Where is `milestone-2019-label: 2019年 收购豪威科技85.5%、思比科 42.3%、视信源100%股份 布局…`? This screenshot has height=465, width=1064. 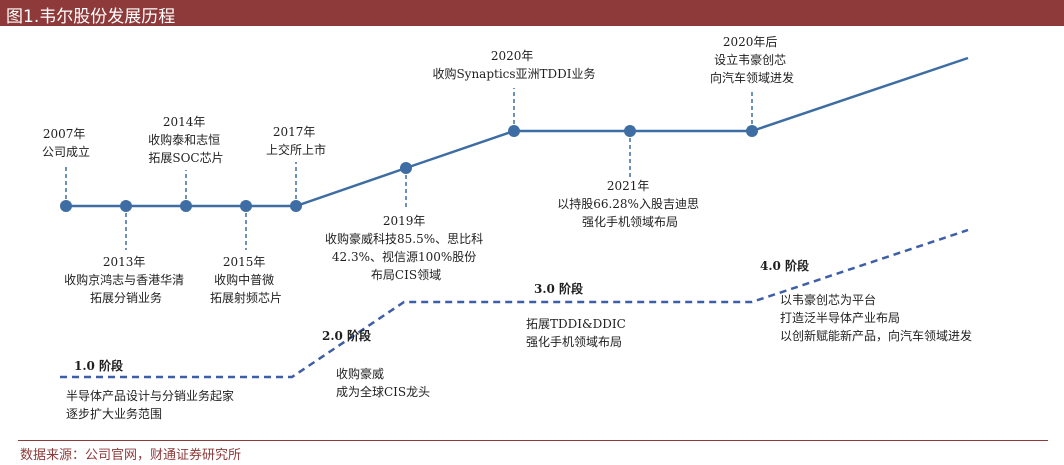 milestone-2019-label: 2019年 收购豪威科技85.5%、思比科 42.3%、视信源100%股份 布局… is located at coordinates (406, 248).